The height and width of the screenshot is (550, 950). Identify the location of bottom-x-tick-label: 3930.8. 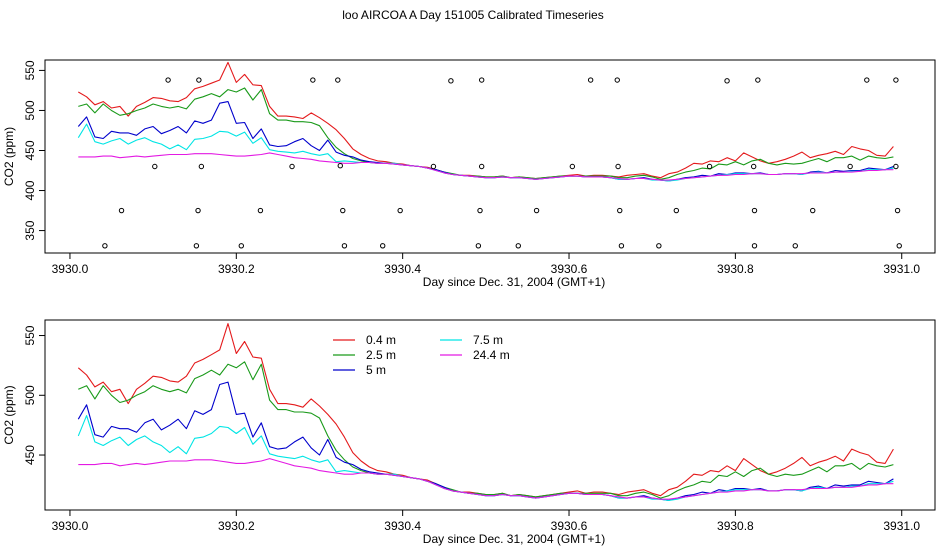
(735, 526).